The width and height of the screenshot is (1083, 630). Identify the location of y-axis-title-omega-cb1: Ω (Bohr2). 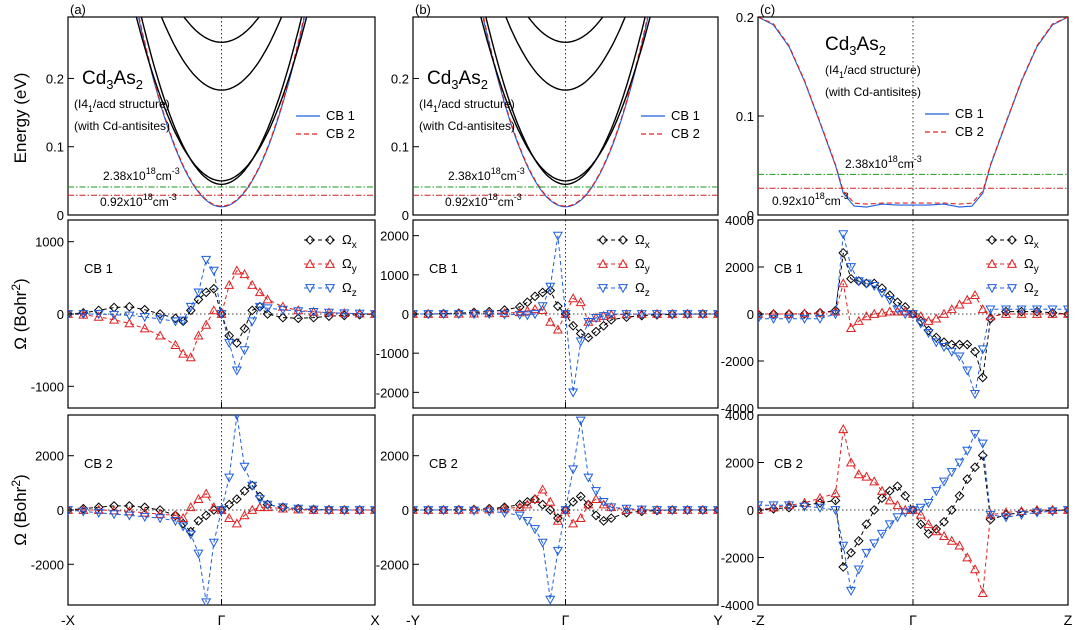
(19, 313).